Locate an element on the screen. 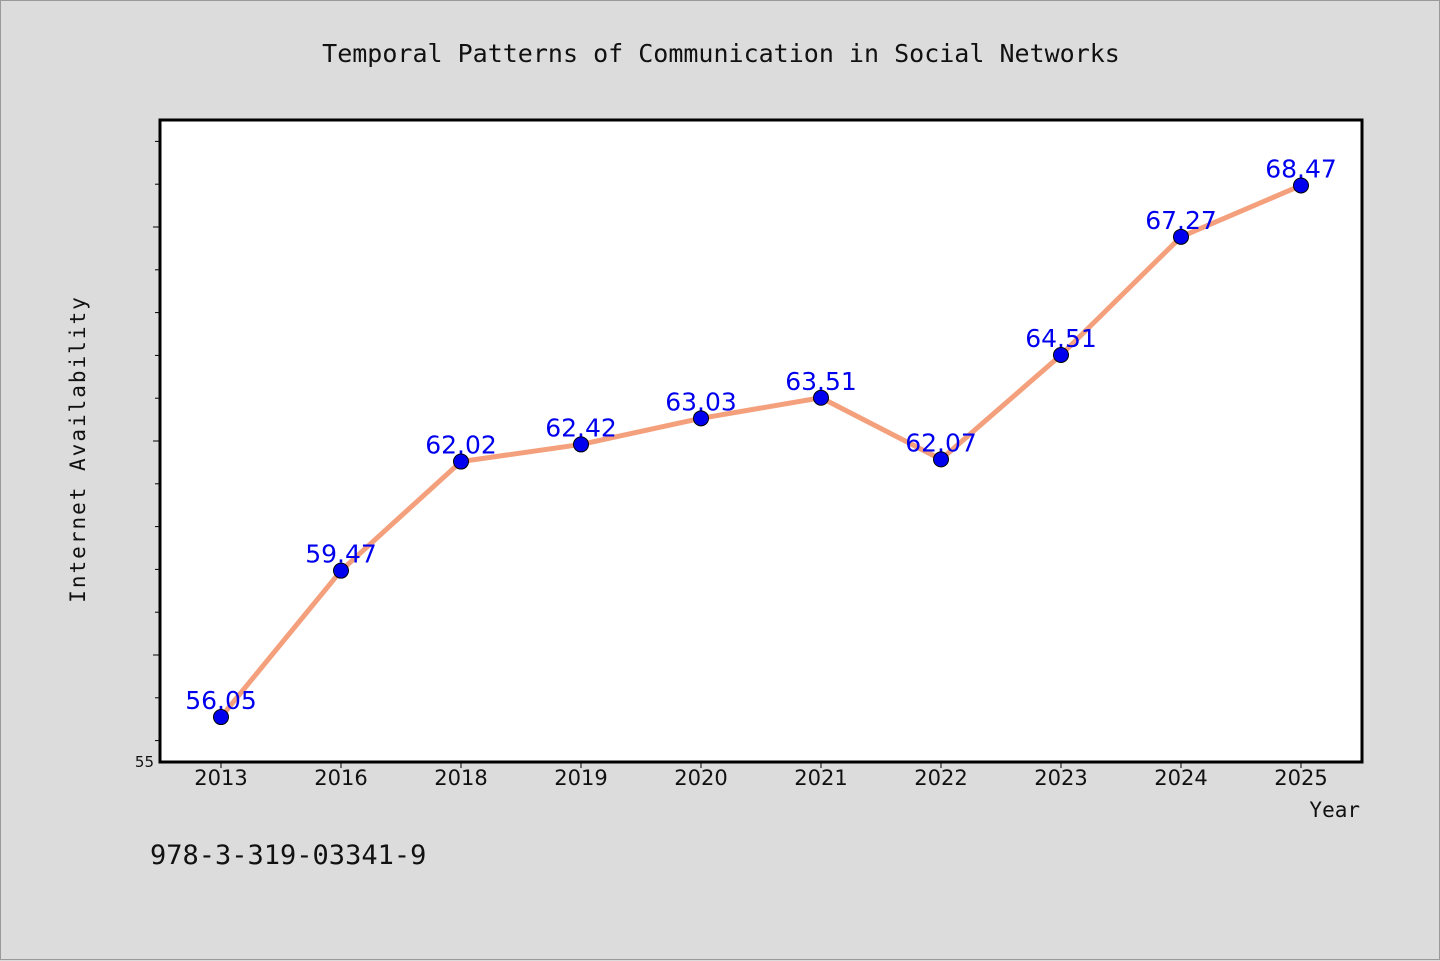 This screenshot has height=961, width=1440. x-tick-label-2022: 2022 is located at coordinates (940, 778).